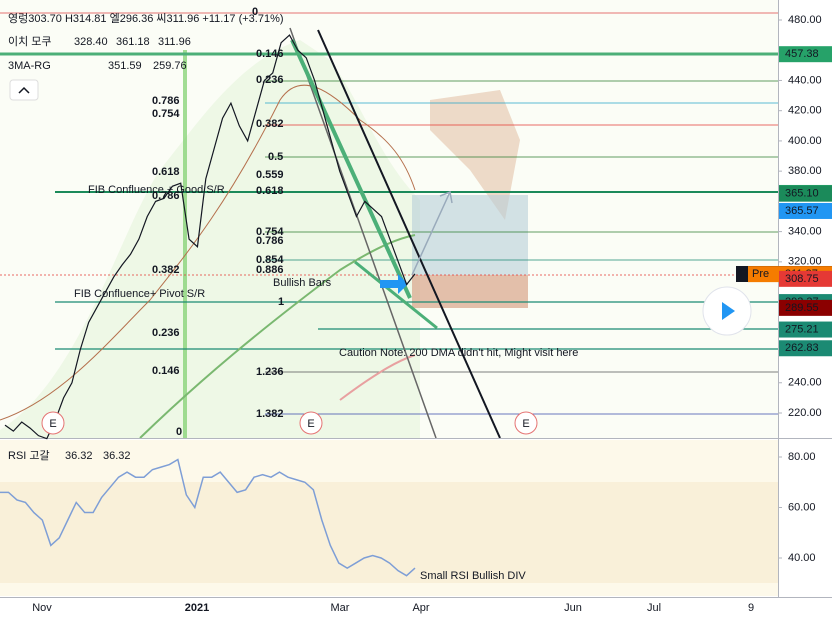 This screenshot has height=622, width=832. Describe the element at coordinates (270, 372) in the screenshot. I see `fib-label: 1.236` at that location.